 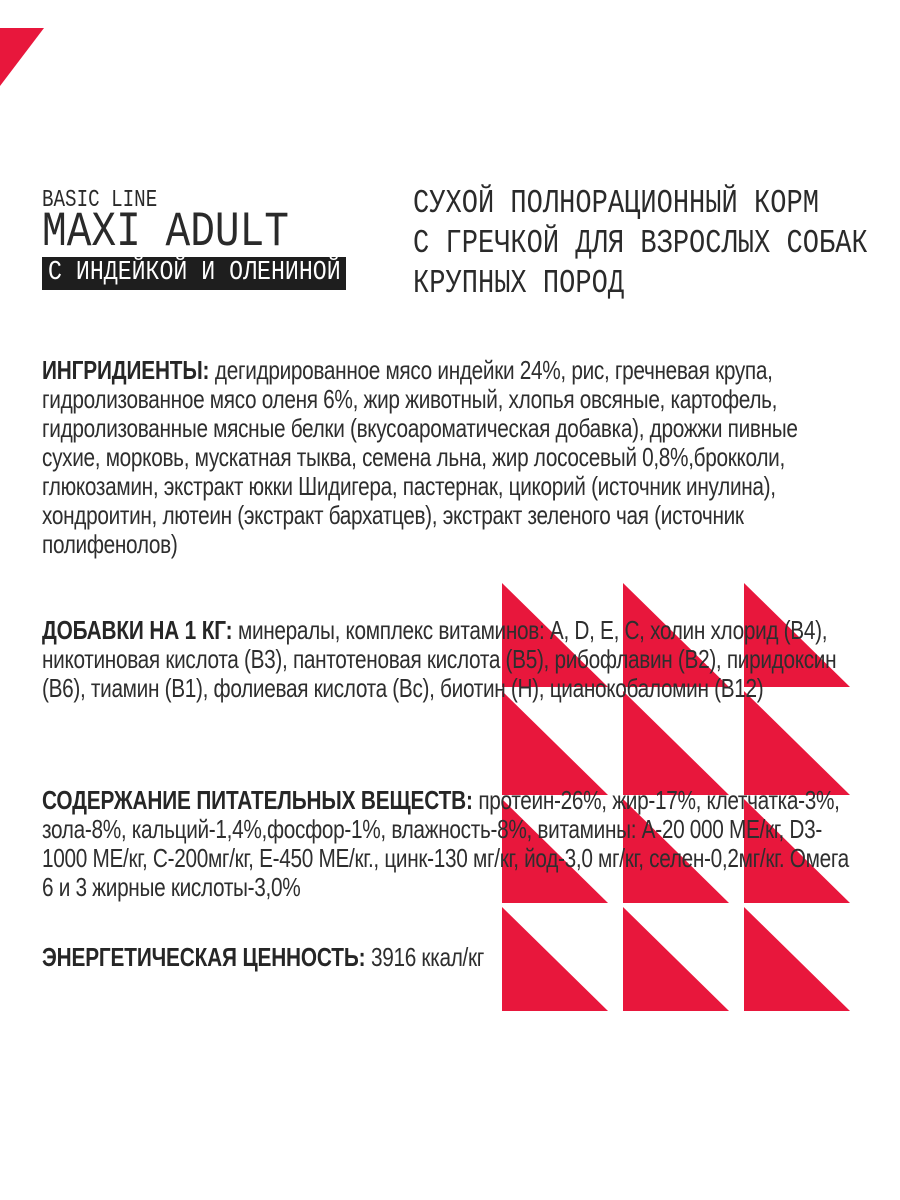 What do you see at coordinates (126, 370) in the screenshot?
I see `ingredients-label: ИНГРИДИЕНТЫ:` at bounding box center [126, 370].